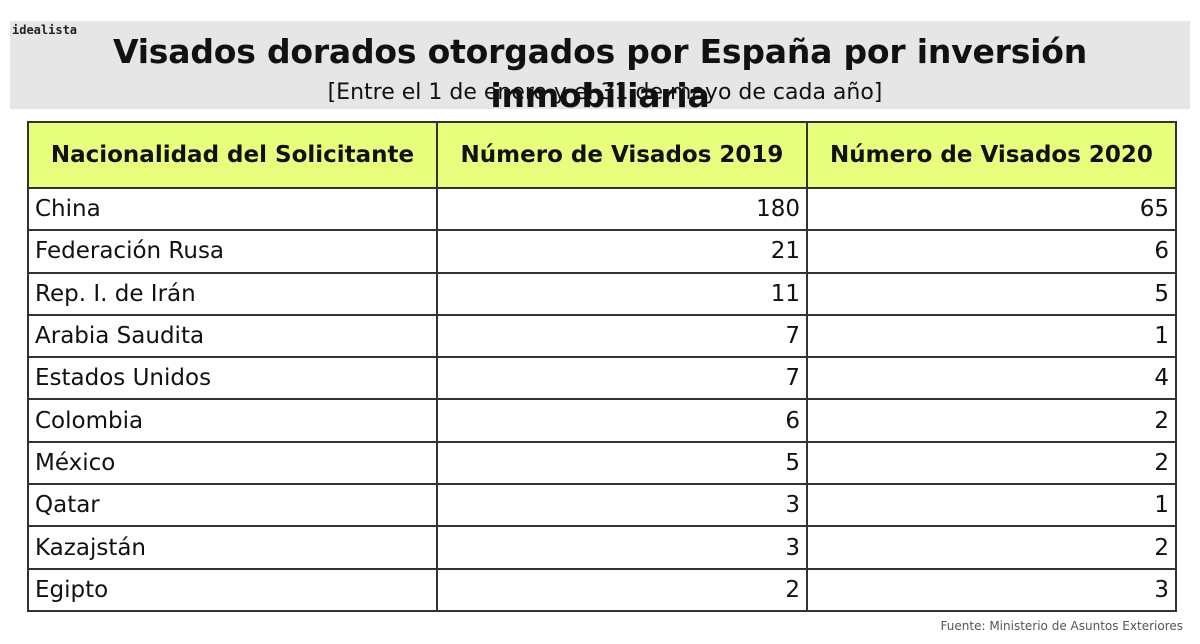 Image resolution: width=1200 pixels, height=644 pixels. I want to click on cell-nationality: Rep. I. de Irán, so click(232, 293).